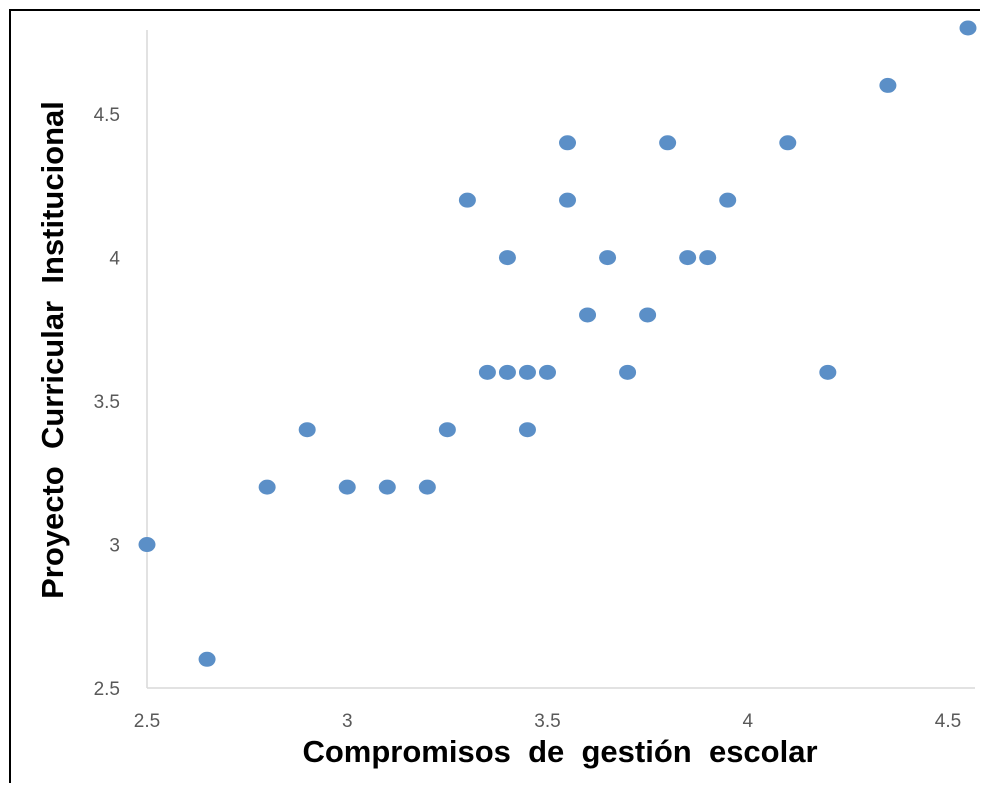  I want to click on x-tick-labels: 2.5 3 3.5 4 4.5, so click(547, 721).